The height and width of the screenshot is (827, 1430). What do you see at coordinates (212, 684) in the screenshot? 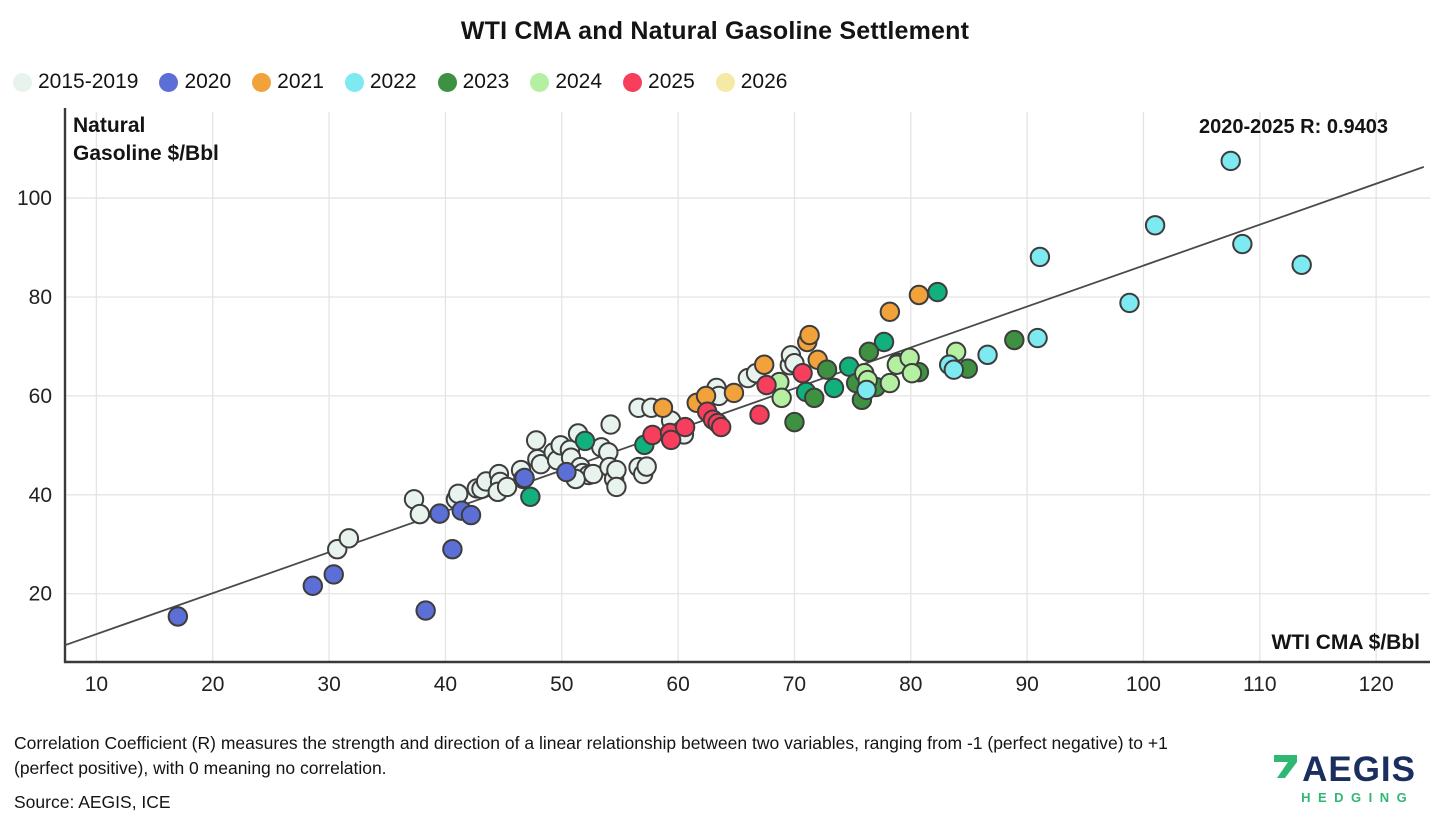
I see `x-tick-label: 20` at bounding box center [212, 684].